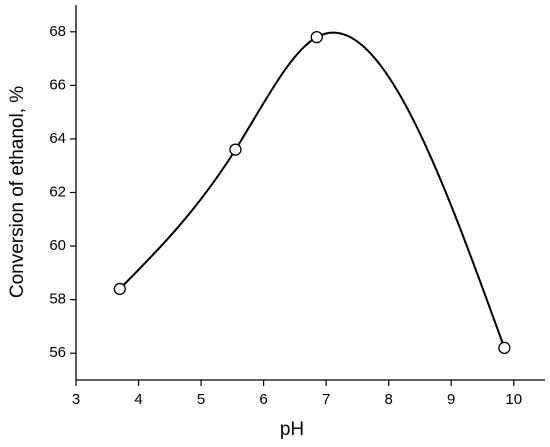  I want to click on y-tick-label: 60, so click(57, 245).